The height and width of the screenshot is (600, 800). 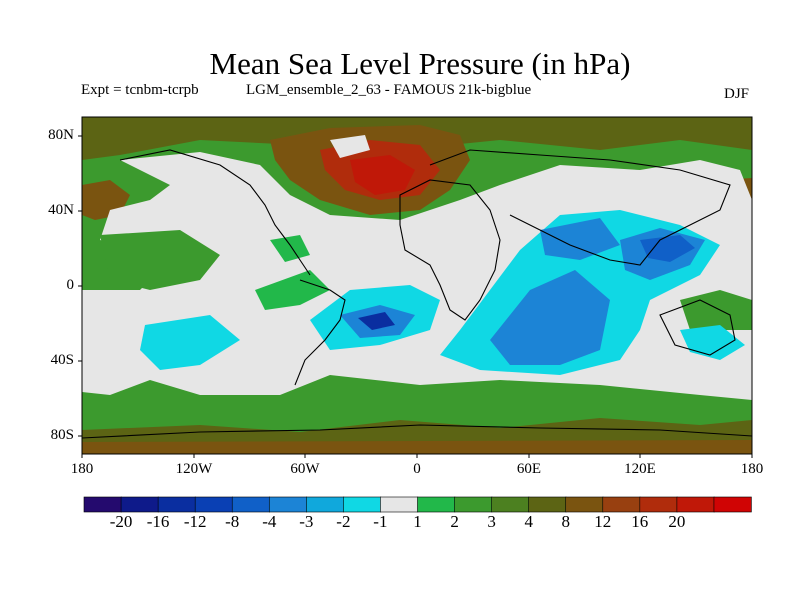 I want to click on ensemble-label: LGM_ensemble_2_63 - FAMOUS 21k-bigblue, so click(x=389, y=90).